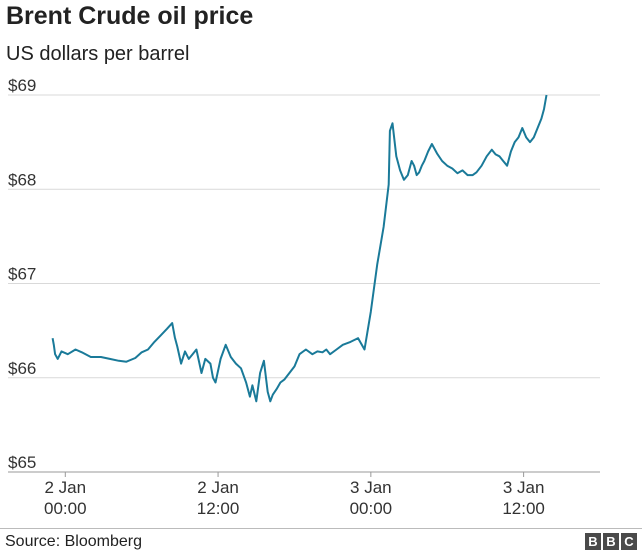  What do you see at coordinates (294, 498) in the screenshot?
I see `x-axis-tick-labels: 2 Jan 00:00 2 Jan 12:00 3 Jan 00:00 3 Jan 12:00` at bounding box center [294, 498].